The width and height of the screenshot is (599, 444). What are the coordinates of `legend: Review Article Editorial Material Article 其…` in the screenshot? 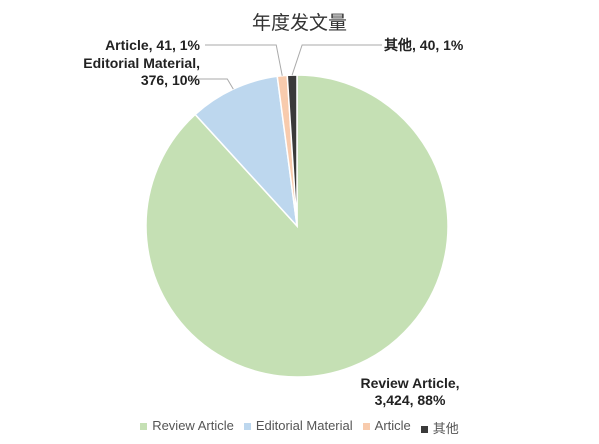 It's located at (299, 427).